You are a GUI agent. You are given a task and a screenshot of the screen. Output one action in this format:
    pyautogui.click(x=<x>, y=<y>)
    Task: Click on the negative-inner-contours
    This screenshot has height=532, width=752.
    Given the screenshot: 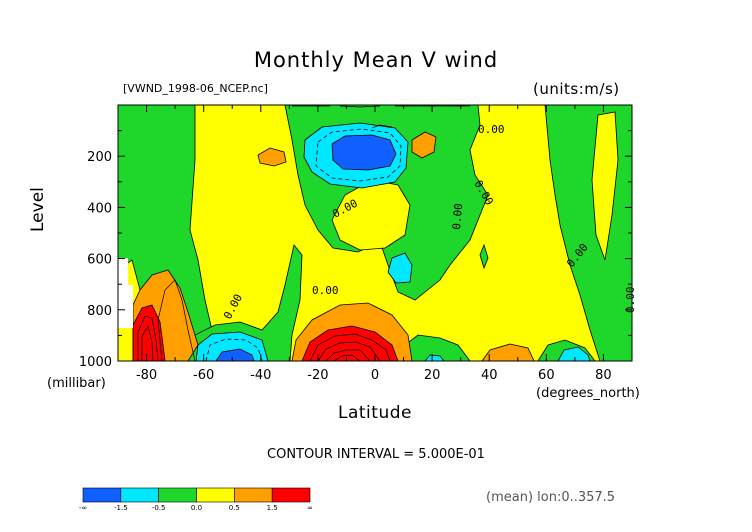 What is the action you would take?
    pyautogui.click(x=303, y=244)
    